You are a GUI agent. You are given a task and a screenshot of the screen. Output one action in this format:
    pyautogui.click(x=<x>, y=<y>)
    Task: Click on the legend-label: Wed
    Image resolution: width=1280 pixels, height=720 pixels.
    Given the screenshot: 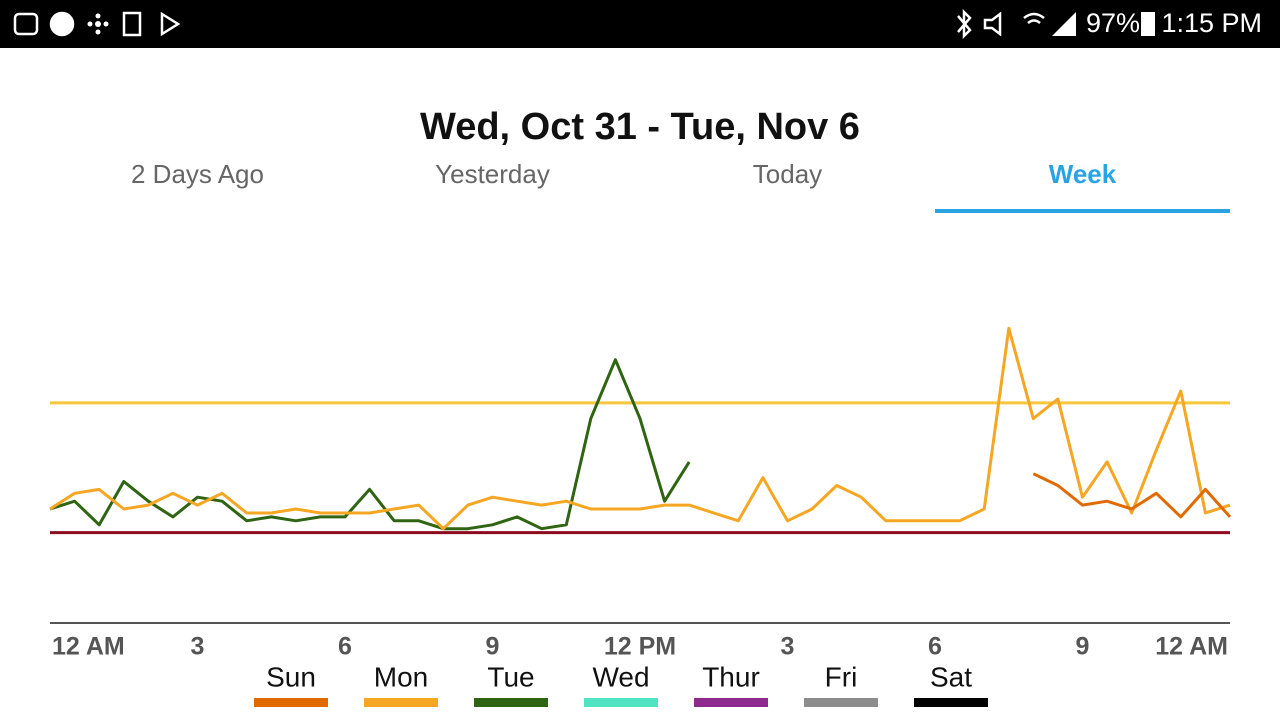 What is the action you would take?
    pyautogui.click(x=620, y=676)
    